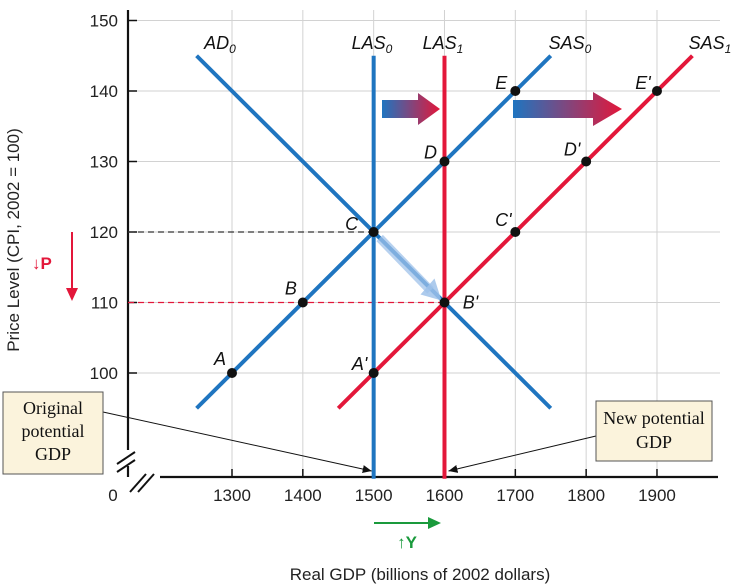 The width and height of the screenshot is (740, 584). Describe the element at coordinates (643, 83) in the screenshot. I see `point-label: E'` at that location.